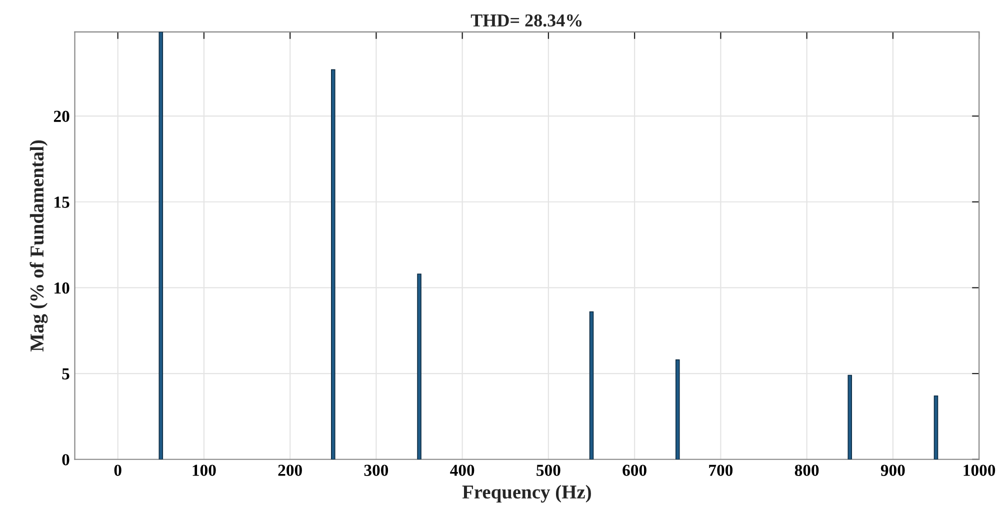 The width and height of the screenshot is (997, 515). Describe the element at coordinates (66, 460) in the screenshot. I see `y-tick-label: 0` at that location.